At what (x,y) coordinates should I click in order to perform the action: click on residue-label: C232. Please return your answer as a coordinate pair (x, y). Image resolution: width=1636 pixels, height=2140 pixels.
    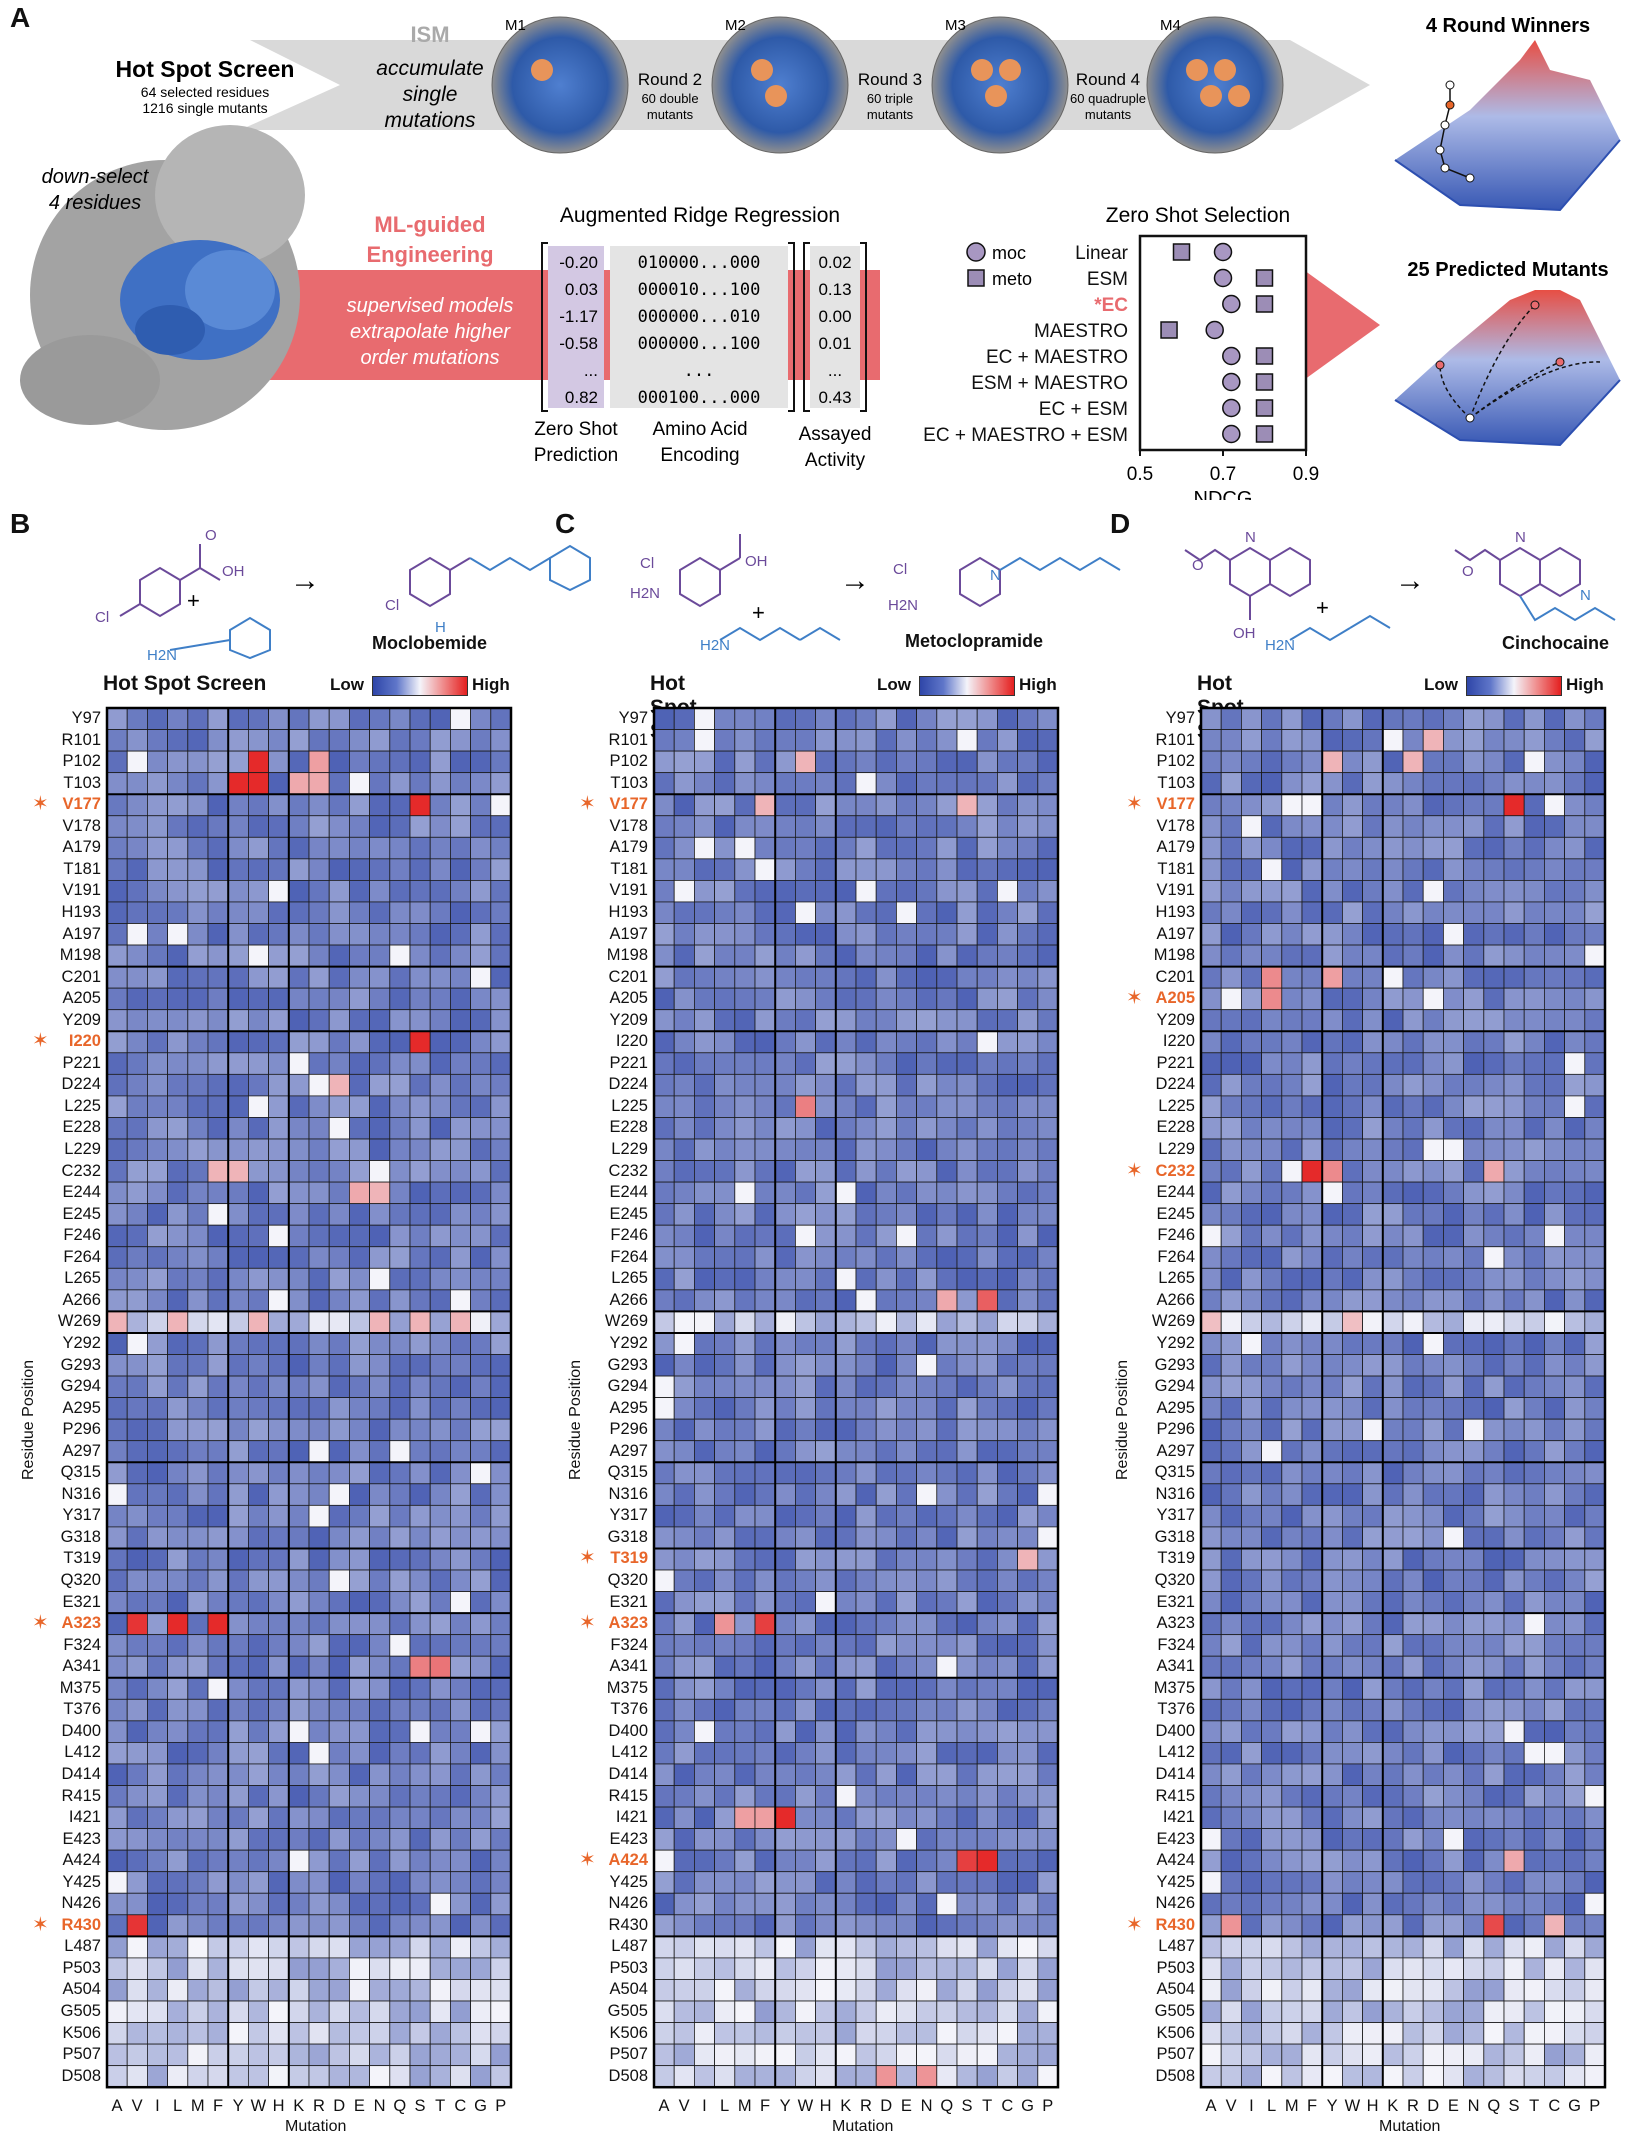
    Looking at the image, I should click on (628, 1170).